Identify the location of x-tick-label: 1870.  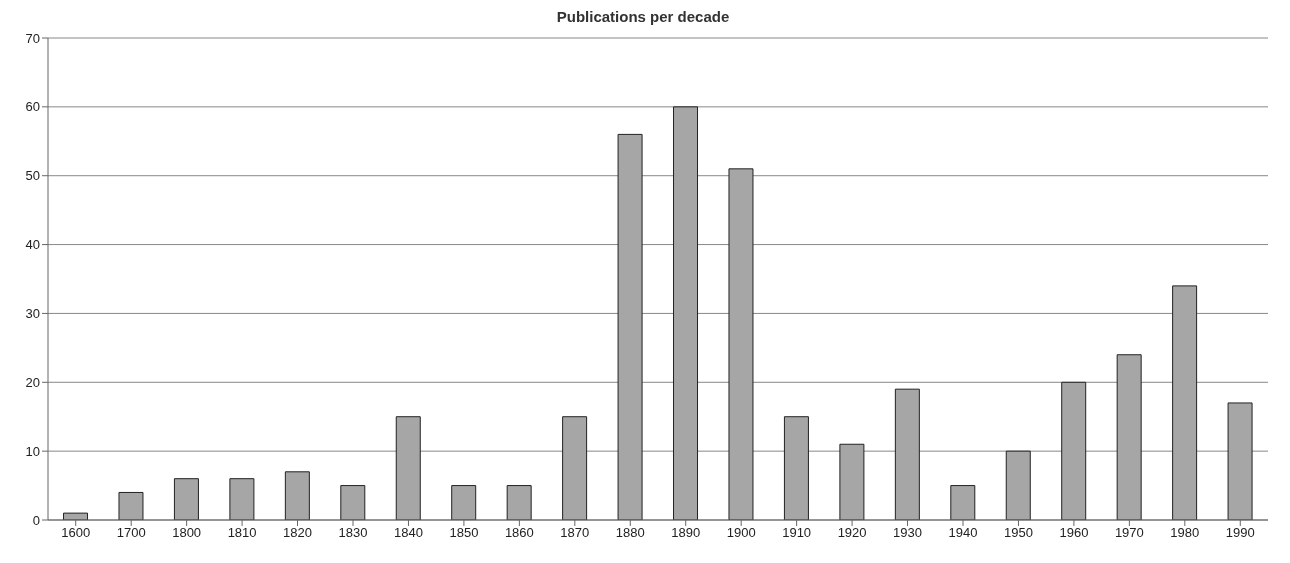
(575, 533).